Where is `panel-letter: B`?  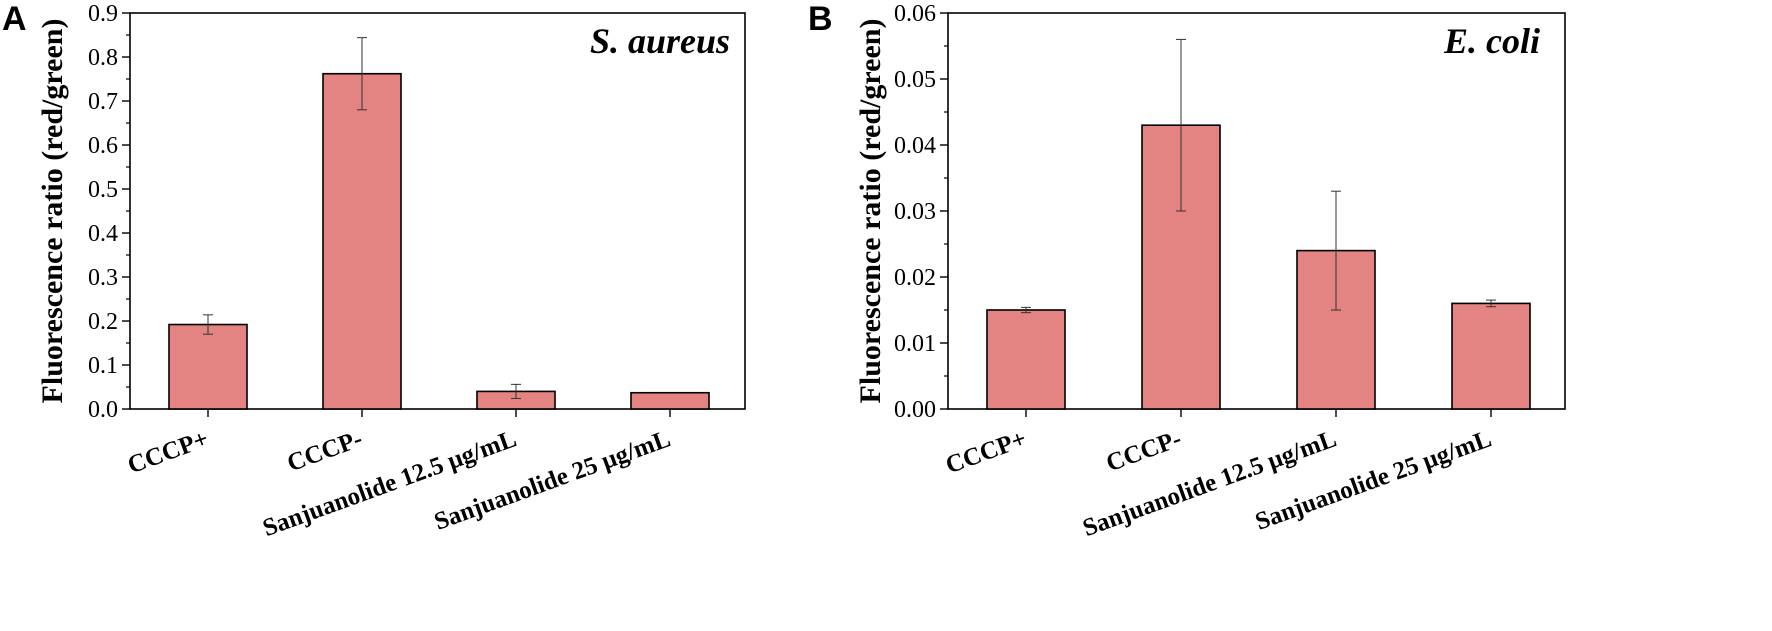
panel-letter: B is located at coordinates (820, 19).